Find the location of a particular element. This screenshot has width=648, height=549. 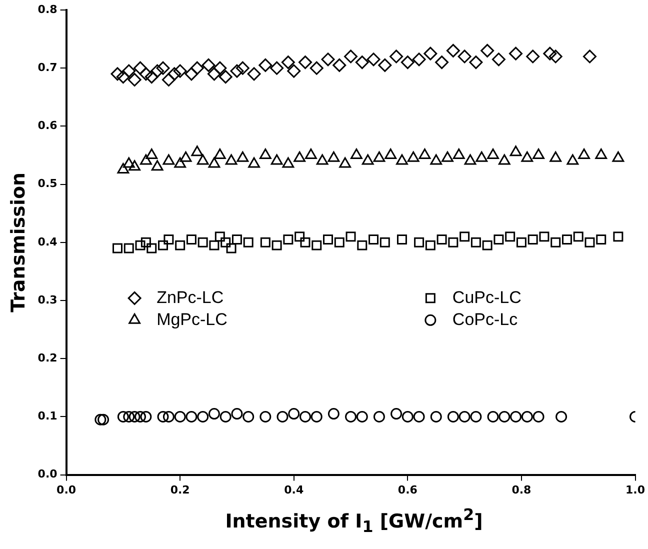

y-tick-label: 0.5 is located at coordinates (48, 183).